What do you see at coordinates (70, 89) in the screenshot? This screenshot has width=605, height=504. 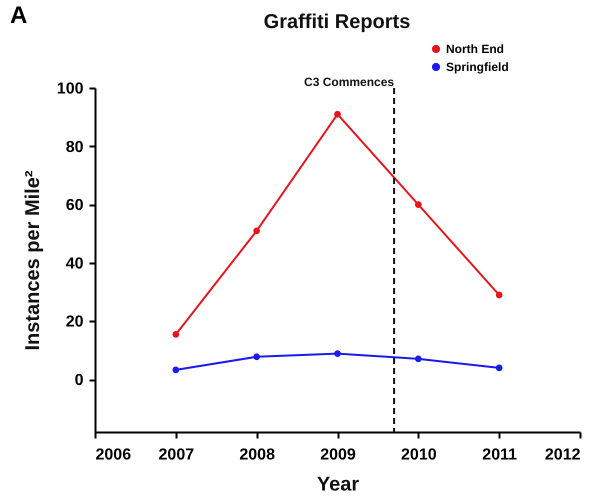 I see `y-tick-label: 100` at bounding box center [70, 89].